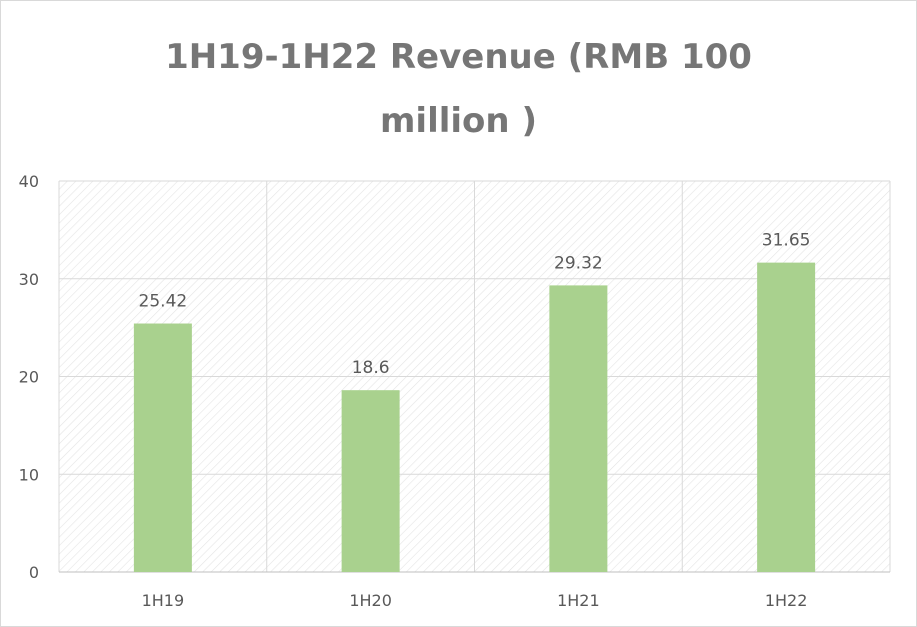  What do you see at coordinates (29, 279) in the screenshot?
I see `y-tick-label: 30` at bounding box center [29, 279].